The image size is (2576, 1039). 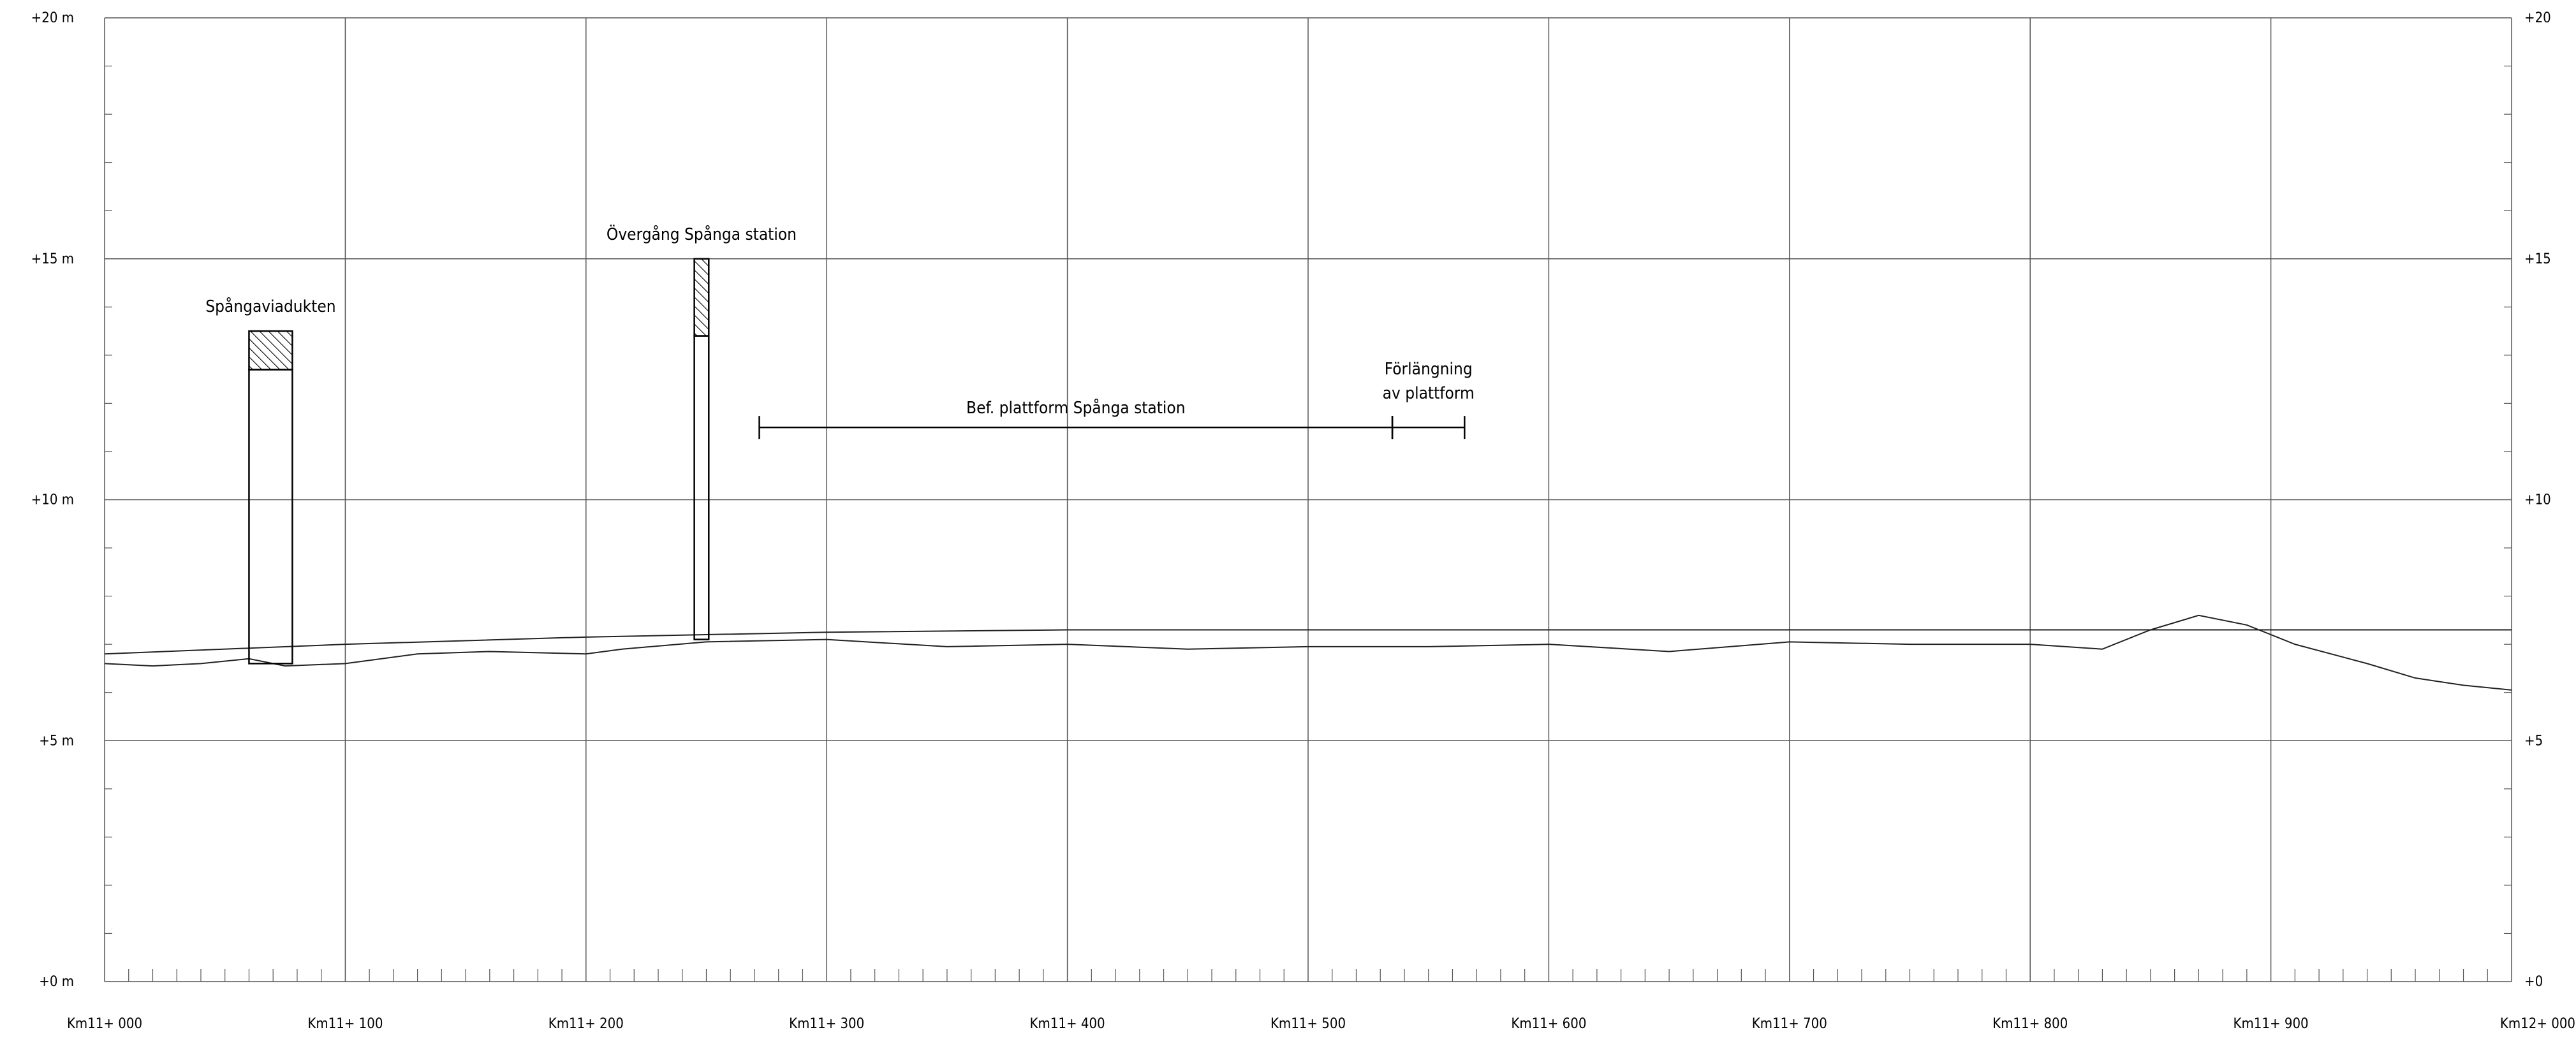 What do you see at coordinates (1067, 1024) in the screenshot?
I see `x-tick-label: Km11+ 400` at bounding box center [1067, 1024].